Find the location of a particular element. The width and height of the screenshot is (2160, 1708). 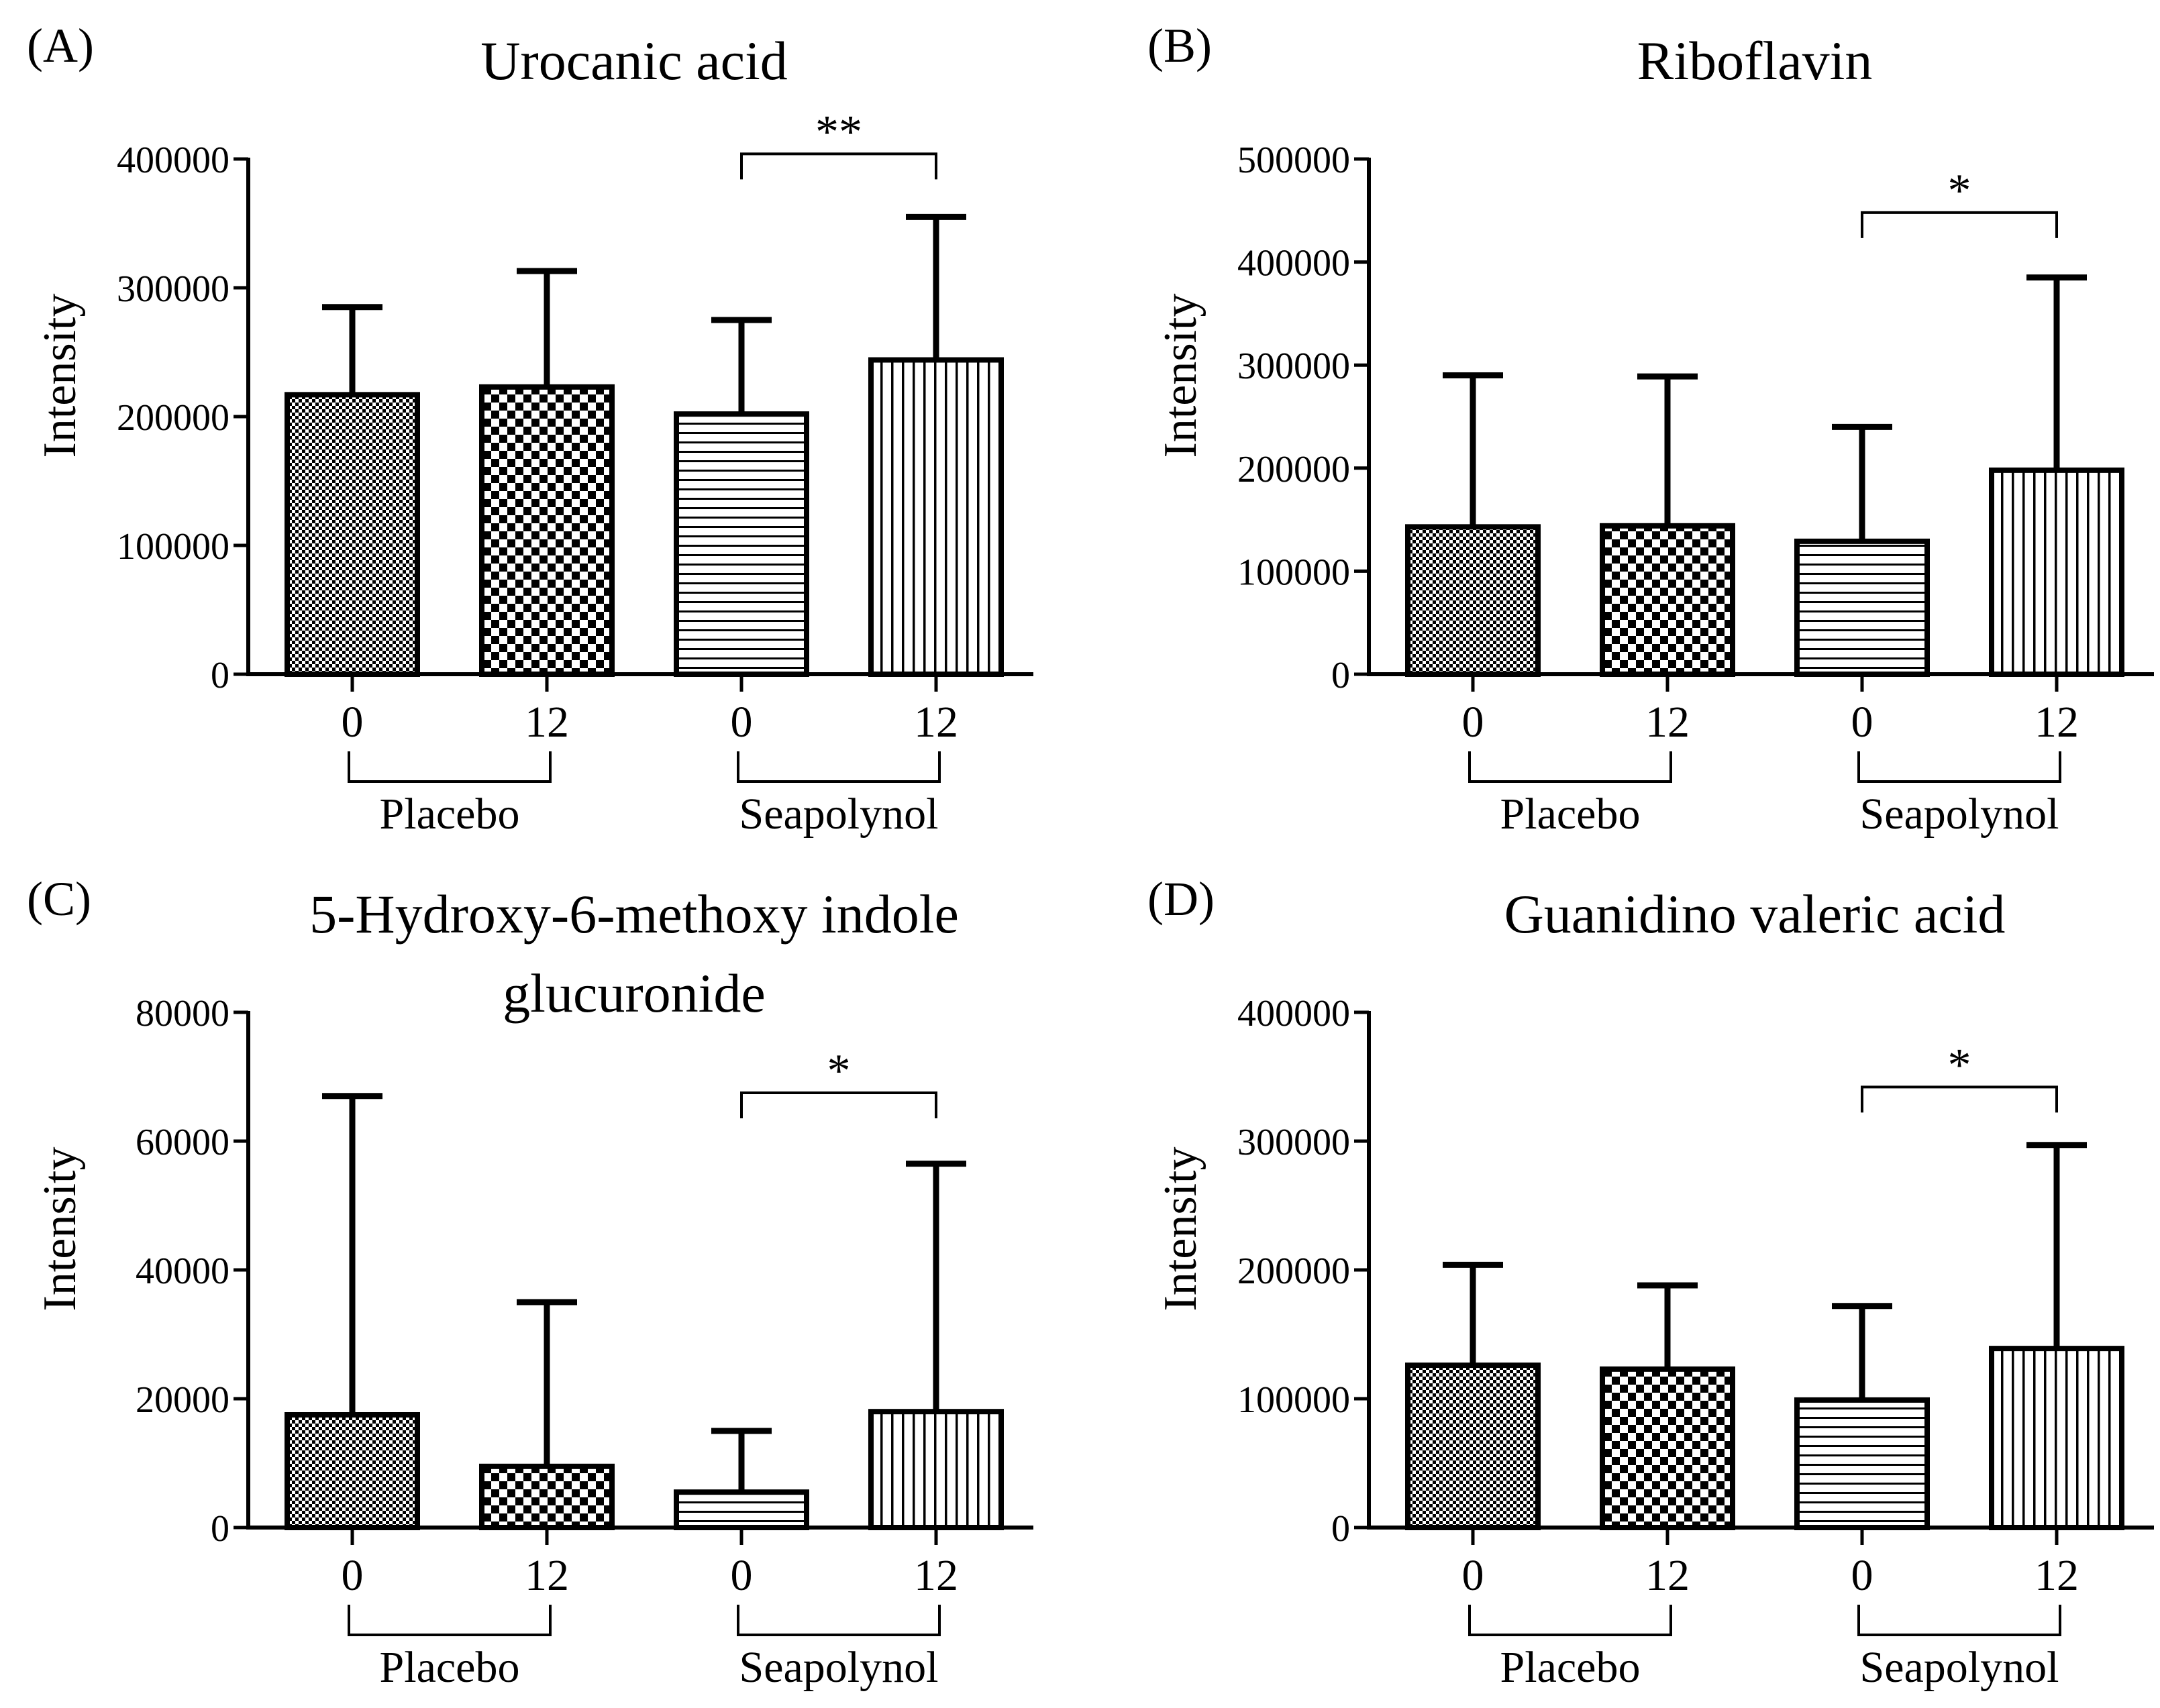

chart-title: glucuronide is located at coordinates (634, 993).